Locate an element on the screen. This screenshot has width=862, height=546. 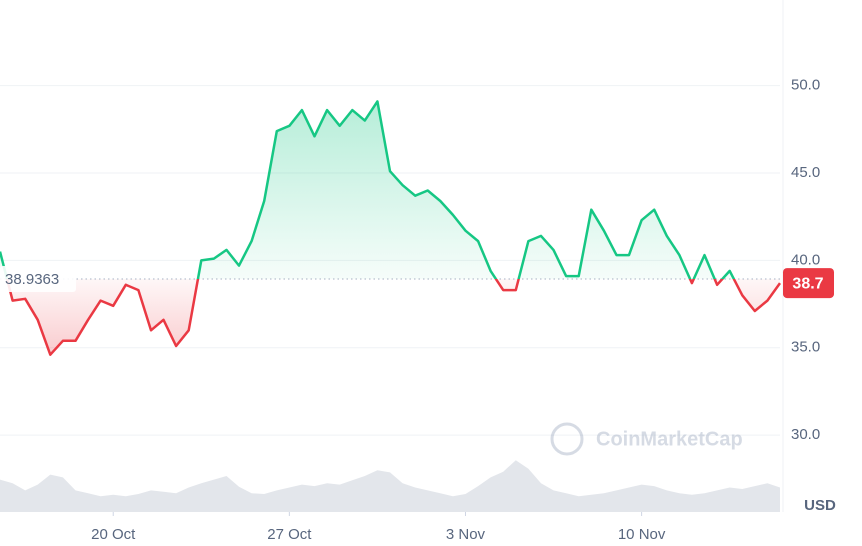
watermark: CoinMarketCap is located at coordinates (646, 439).